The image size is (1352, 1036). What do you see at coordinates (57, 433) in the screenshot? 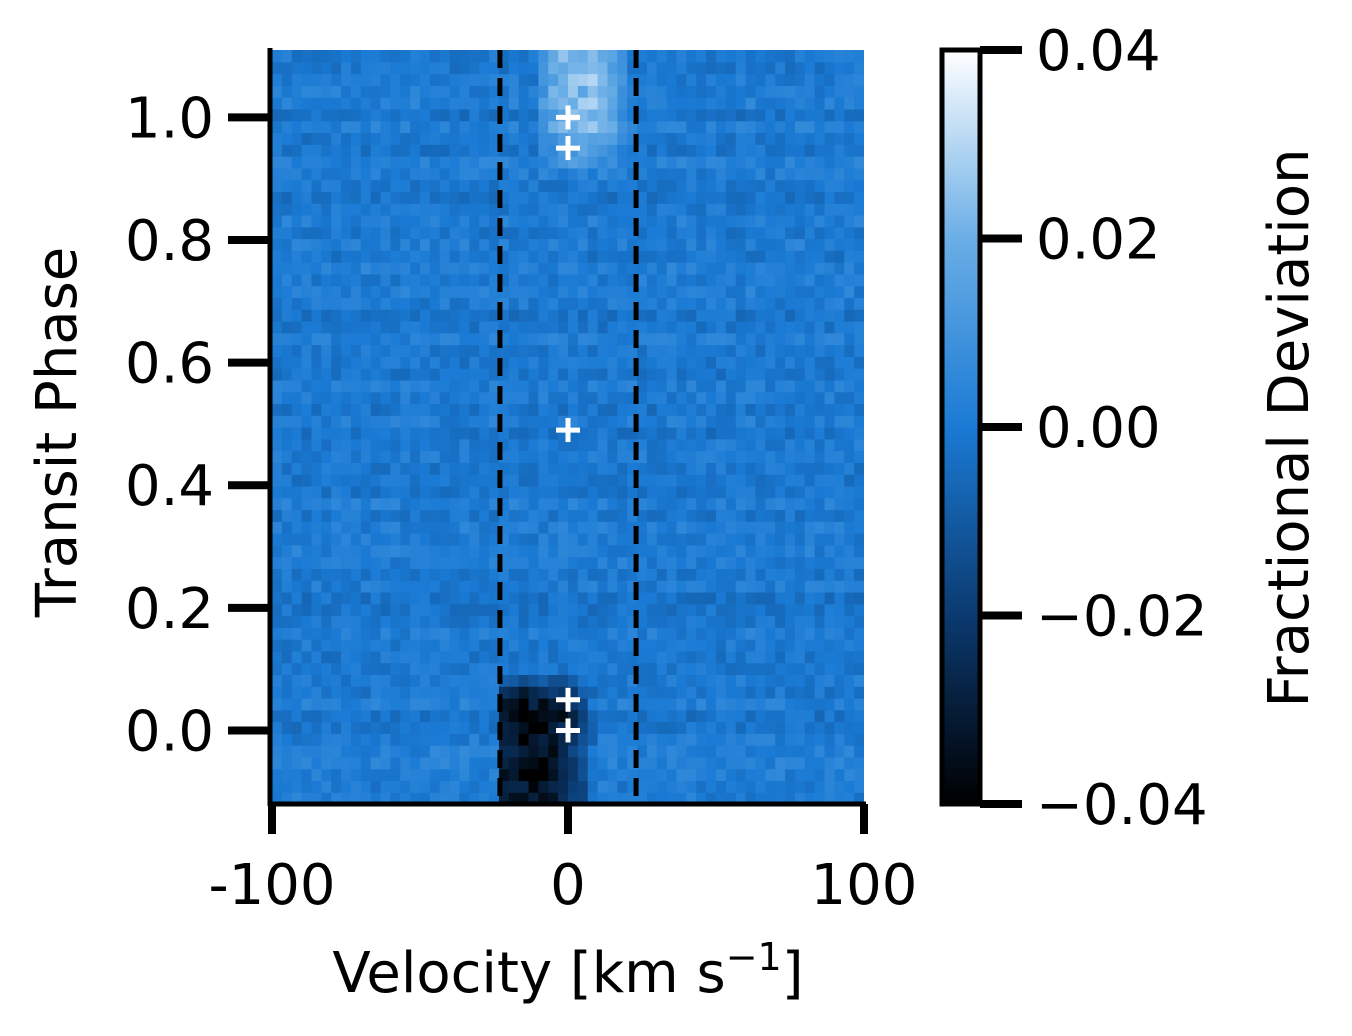
I see `y-axis-label: Transit Phase` at bounding box center [57, 433].